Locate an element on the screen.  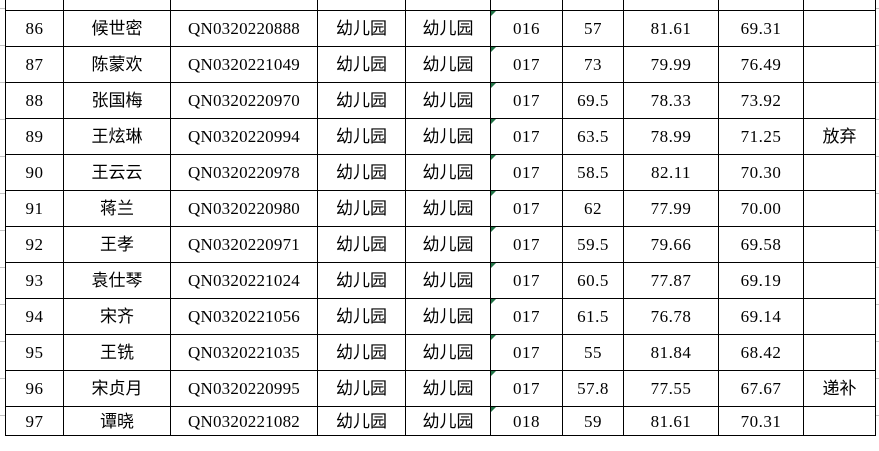
total-score-cell: 69.31 is located at coordinates (761, 28).